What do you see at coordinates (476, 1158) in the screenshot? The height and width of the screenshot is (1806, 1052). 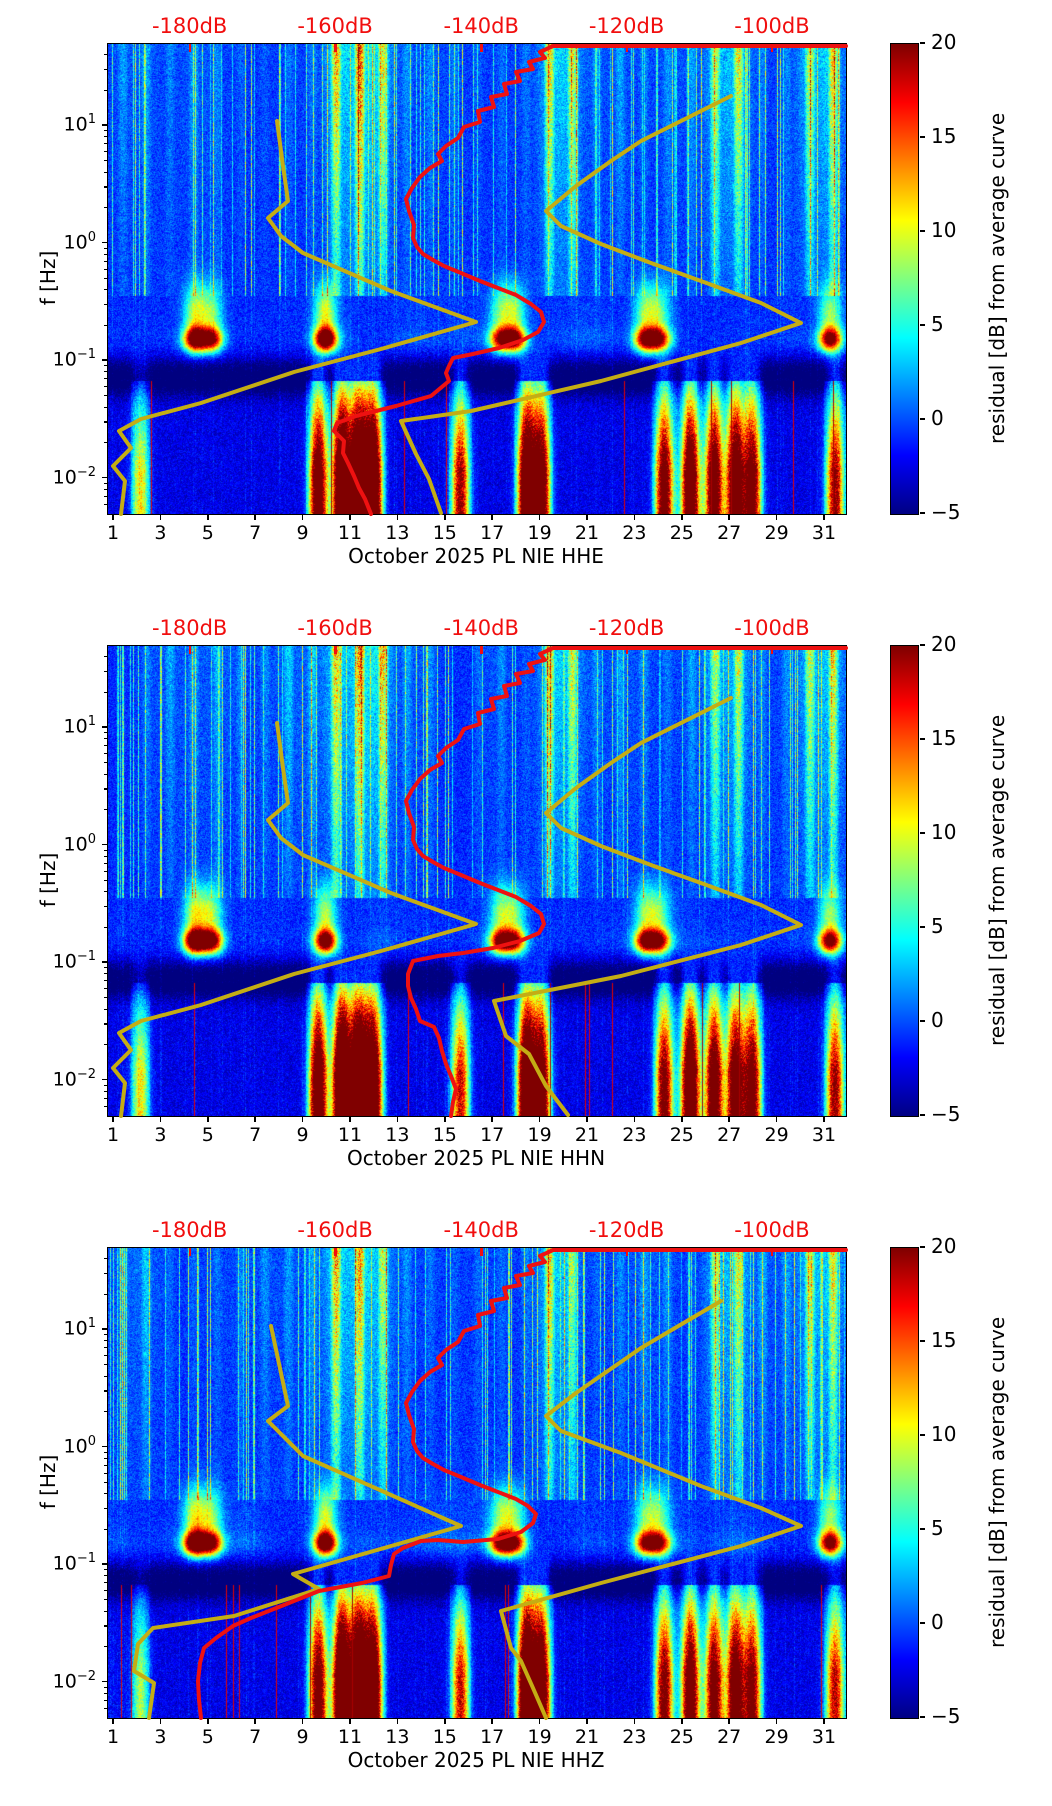 I see `x-axis-label: October 2025 PL NIE HHN` at bounding box center [476, 1158].